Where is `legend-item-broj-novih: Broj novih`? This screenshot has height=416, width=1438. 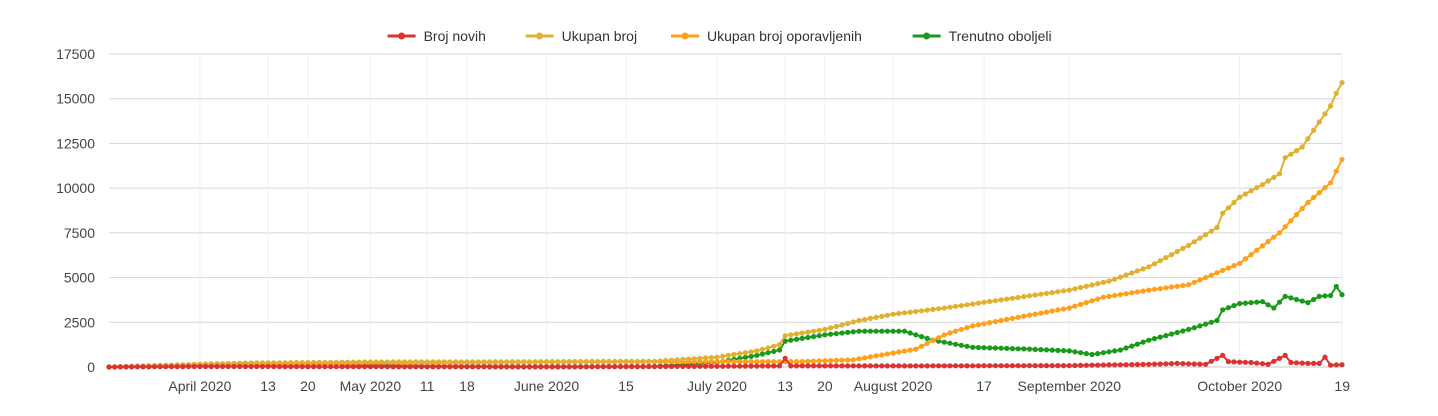 legend-item-broj-novih: Broj novih is located at coordinates (436, 36).